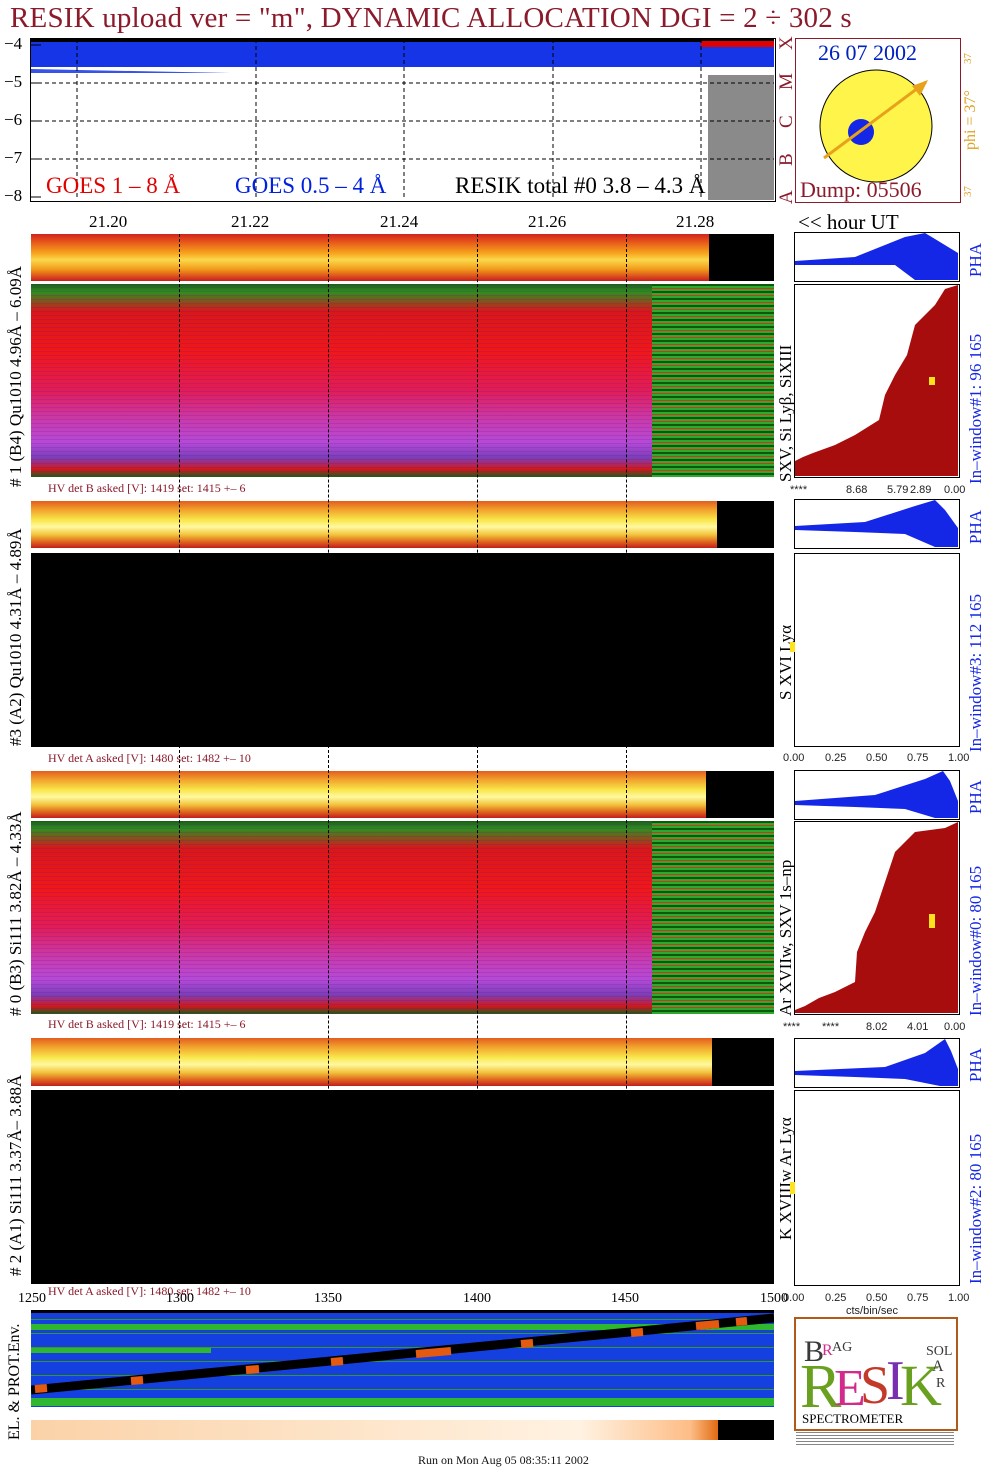  Describe the element at coordinates (876, 917) in the screenshot. I see `ch0-window-curve` at that location.